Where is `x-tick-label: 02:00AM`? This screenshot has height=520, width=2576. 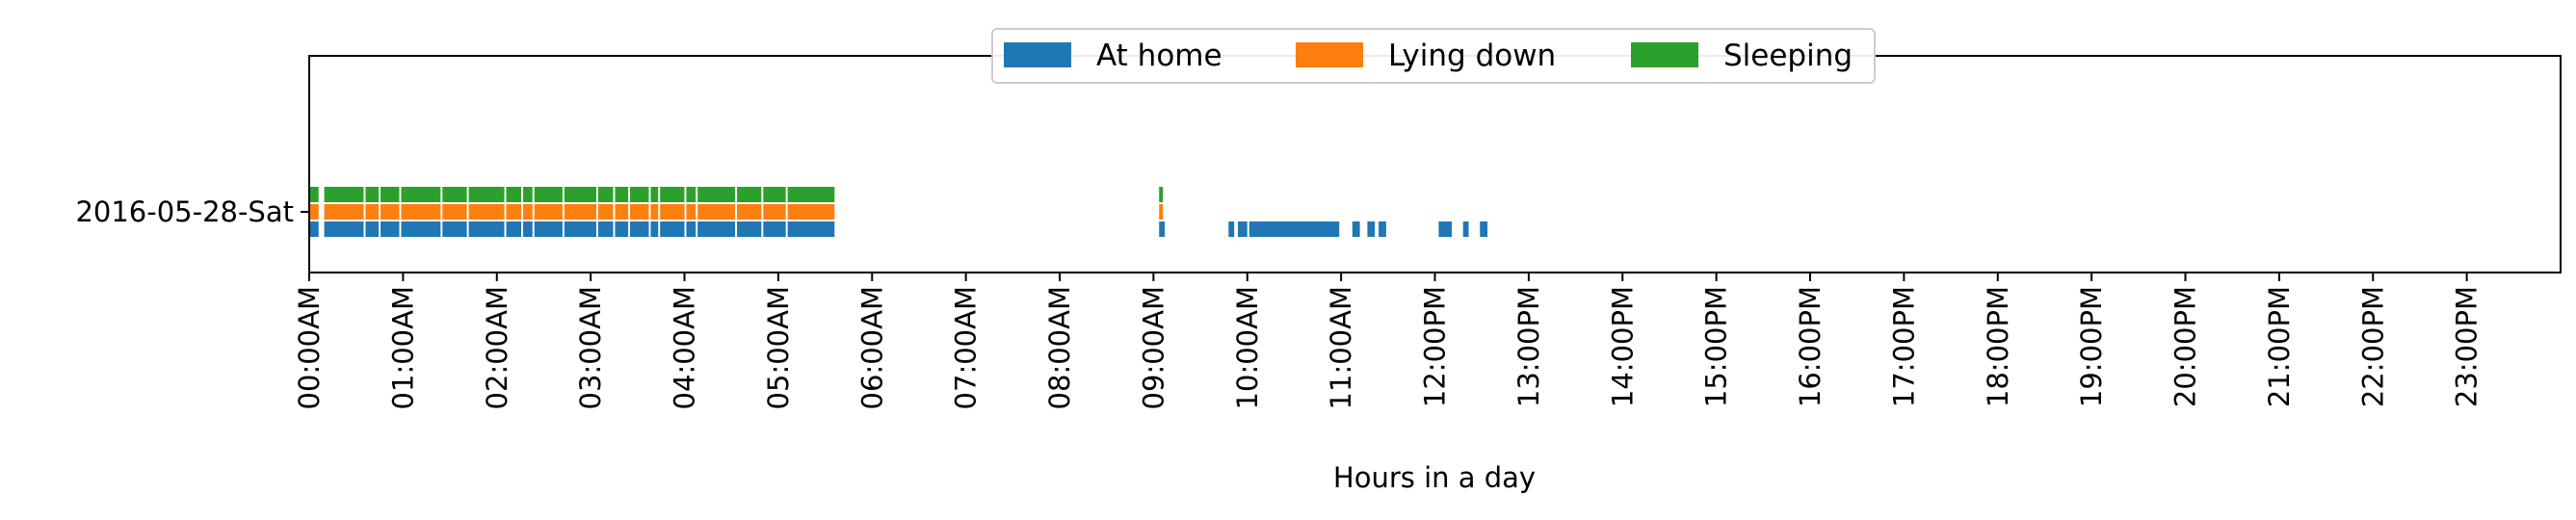
x-tick-label: 02:00AM is located at coordinates (497, 347).